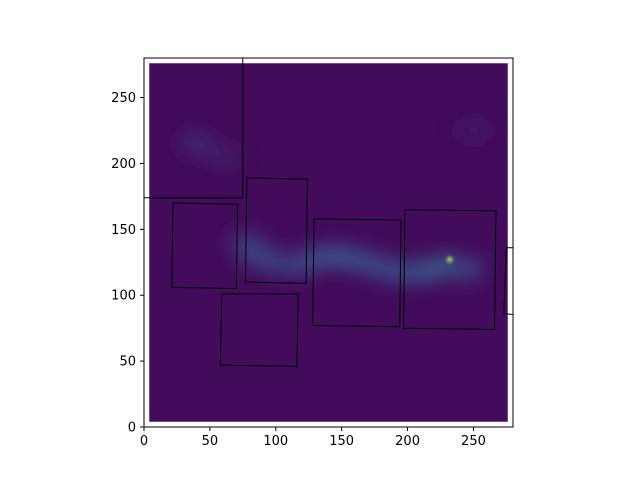 The height and width of the screenshot is (480, 640). What do you see at coordinates (123, 164) in the screenshot?
I see `y-tick-label: 200` at bounding box center [123, 164].